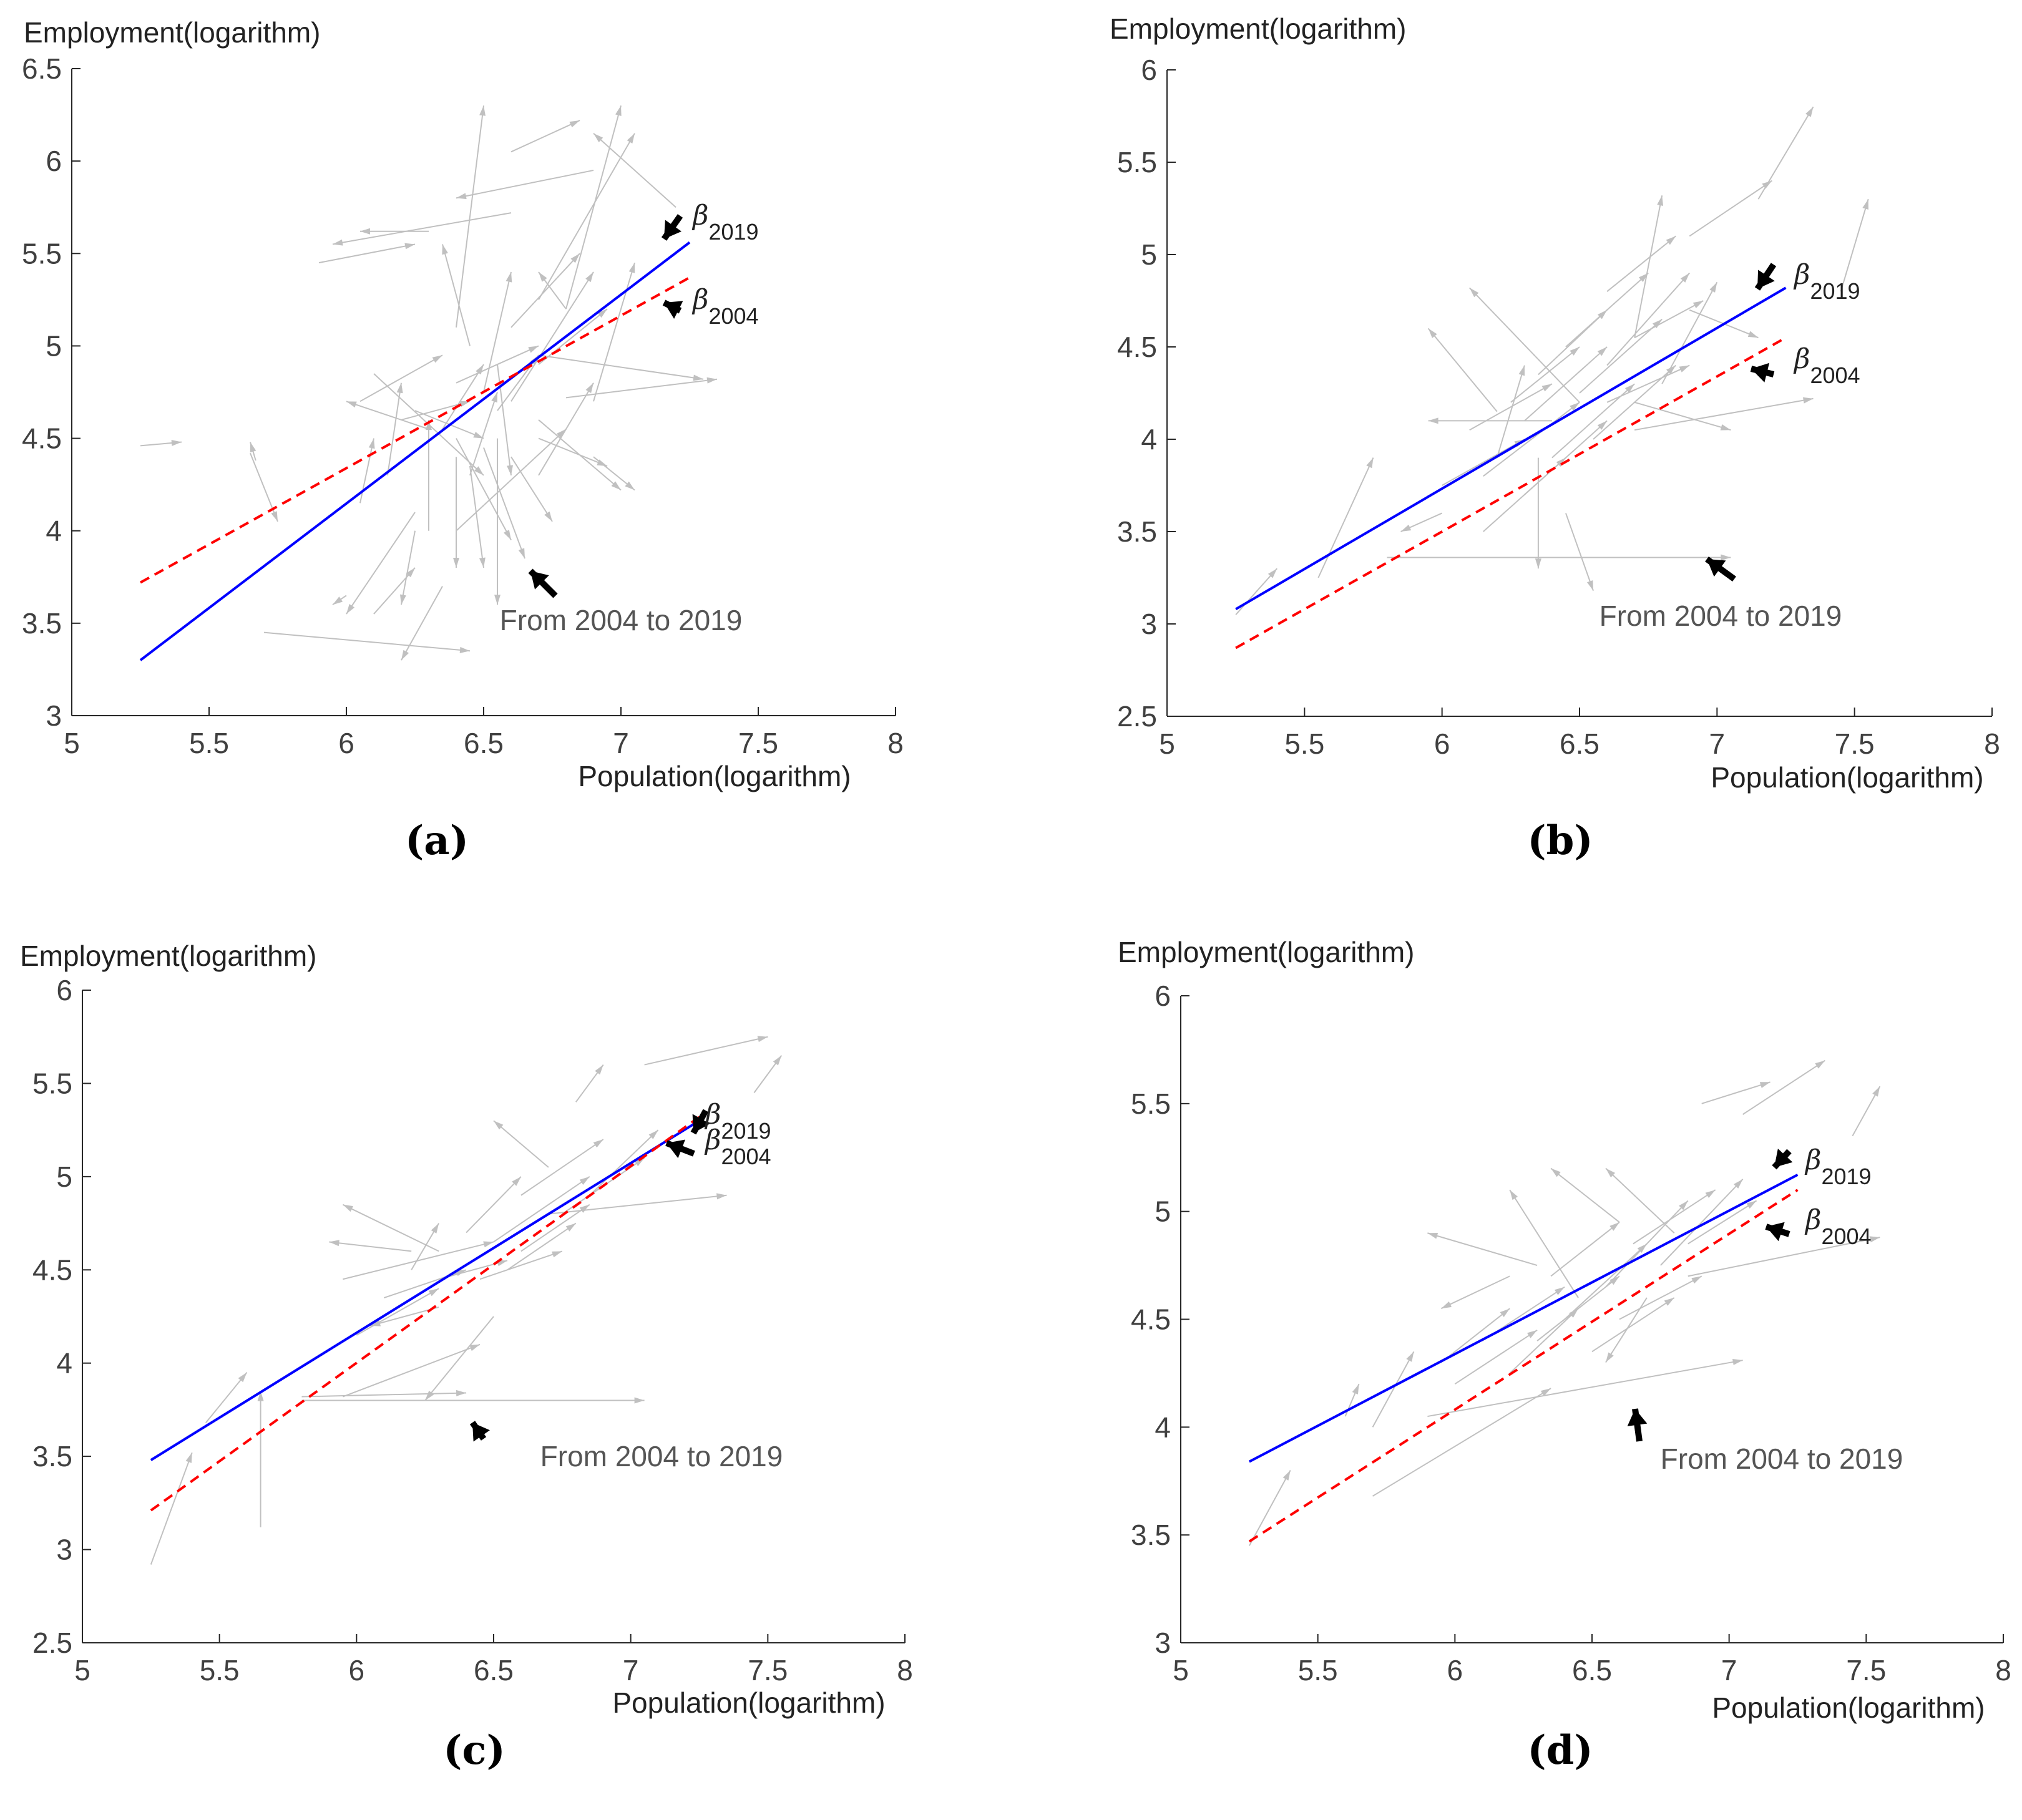 This screenshot has height=1820, width=2022. What do you see at coordinates (1580, 744) in the screenshot?
I see `x-tick-label: 6.5` at bounding box center [1580, 744].